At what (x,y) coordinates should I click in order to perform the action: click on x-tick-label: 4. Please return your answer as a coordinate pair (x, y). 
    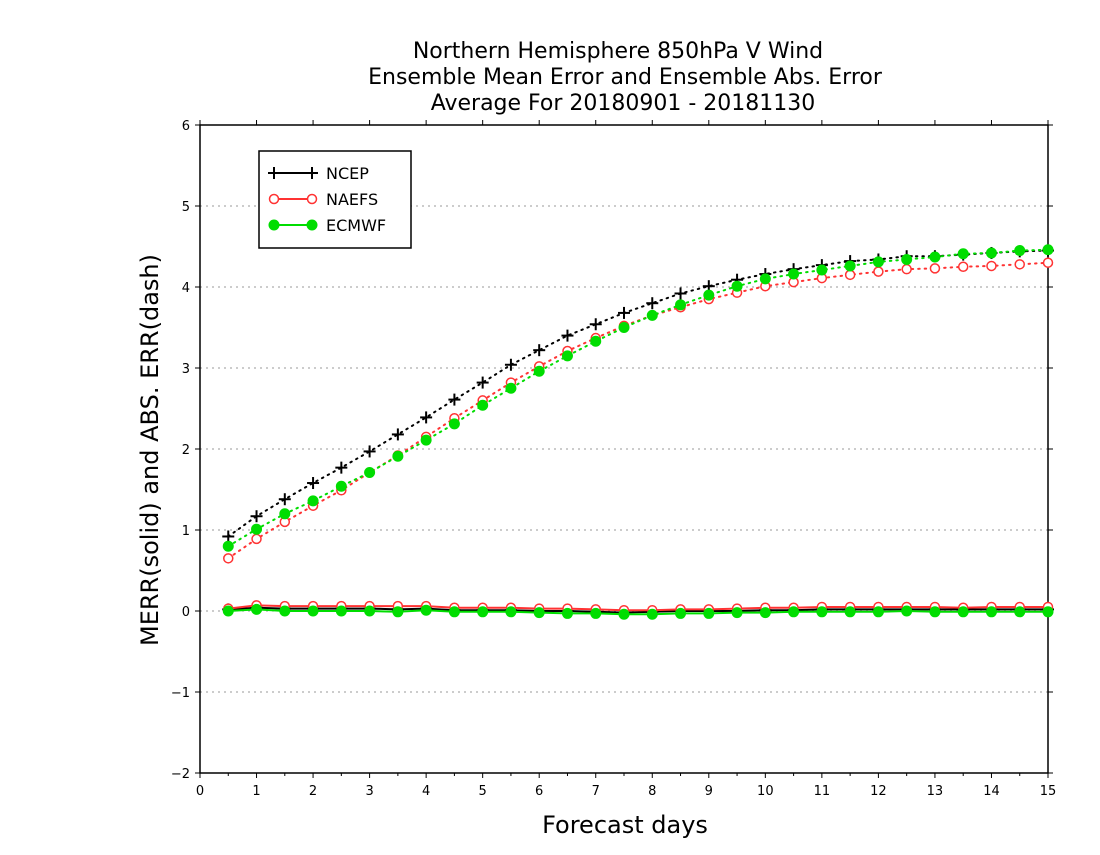
    Looking at the image, I should click on (426, 791).